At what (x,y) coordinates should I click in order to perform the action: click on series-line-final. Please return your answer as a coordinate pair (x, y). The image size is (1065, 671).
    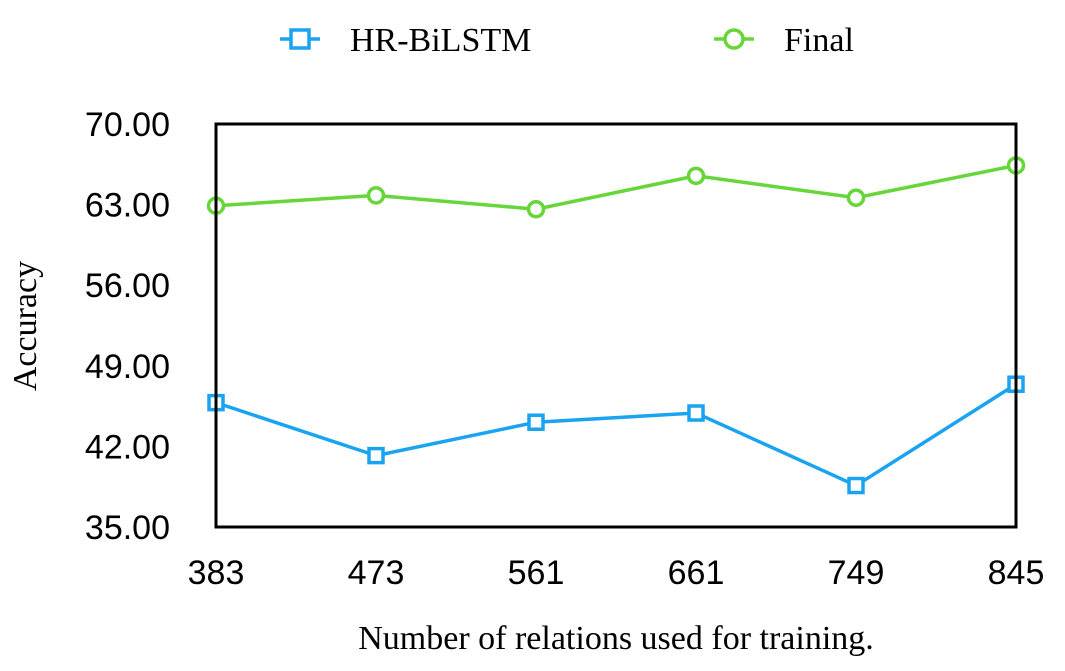
    Looking at the image, I should click on (616, 187).